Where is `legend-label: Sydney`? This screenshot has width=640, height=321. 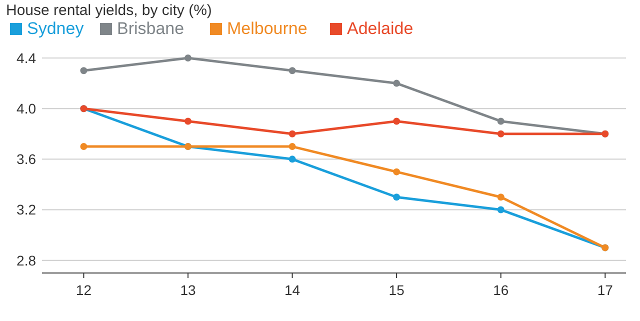 legend-label: Sydney is located at coordinates (55, 28).